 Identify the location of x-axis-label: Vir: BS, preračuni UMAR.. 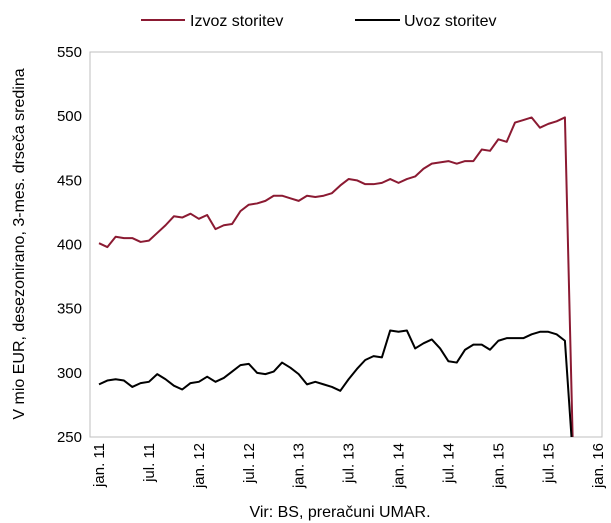
(339, 512).